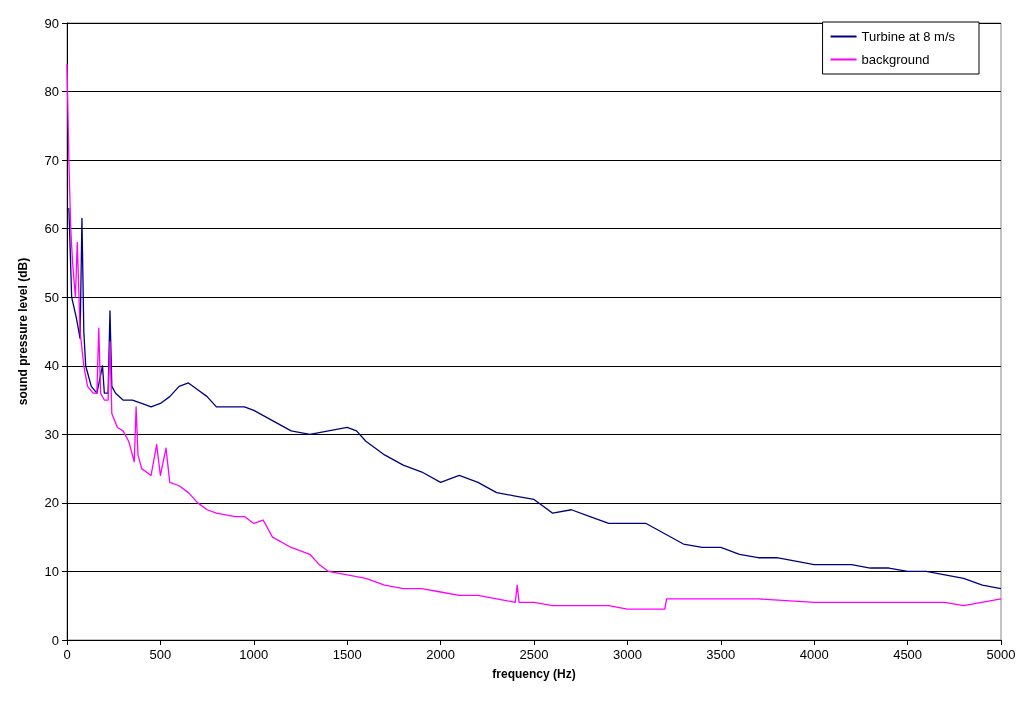  What do you see at coordinates (908, 36) in the screenshot?
I see `legend-label: Turbine at 8 m/s` at bounding box center [908, 36].